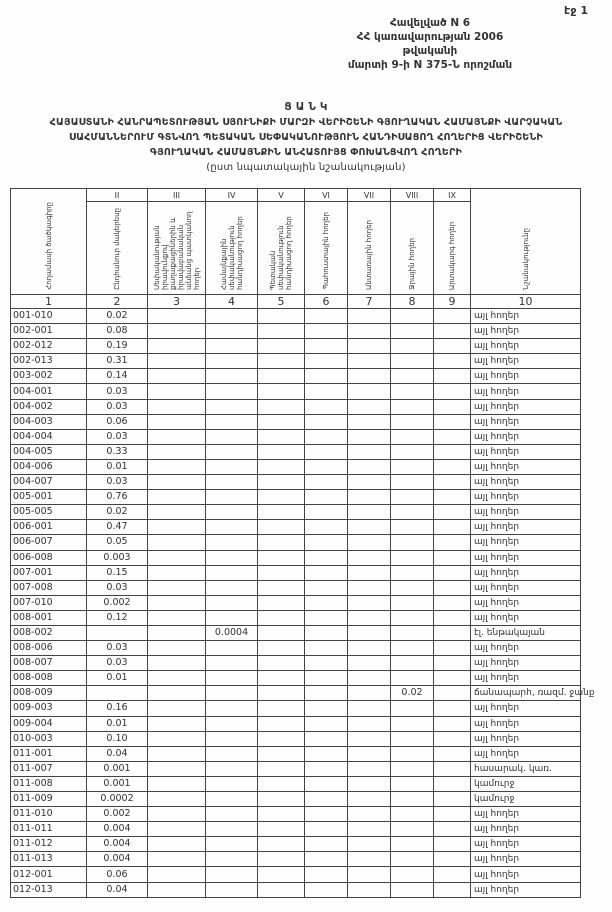 The width and height of the screenshot is (612, 912). Describe the element at coordinates (452, 195) in the screenshot. I see `roman-numeral: IX` at that location.